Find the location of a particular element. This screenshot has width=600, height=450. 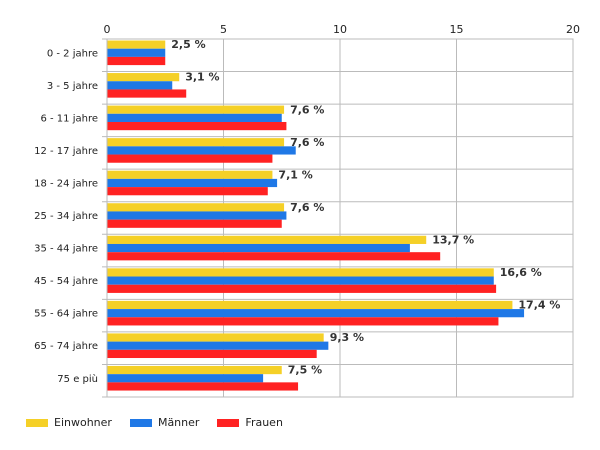

category-label: 6 - 11 jahre is located at coordinates (69, 118).